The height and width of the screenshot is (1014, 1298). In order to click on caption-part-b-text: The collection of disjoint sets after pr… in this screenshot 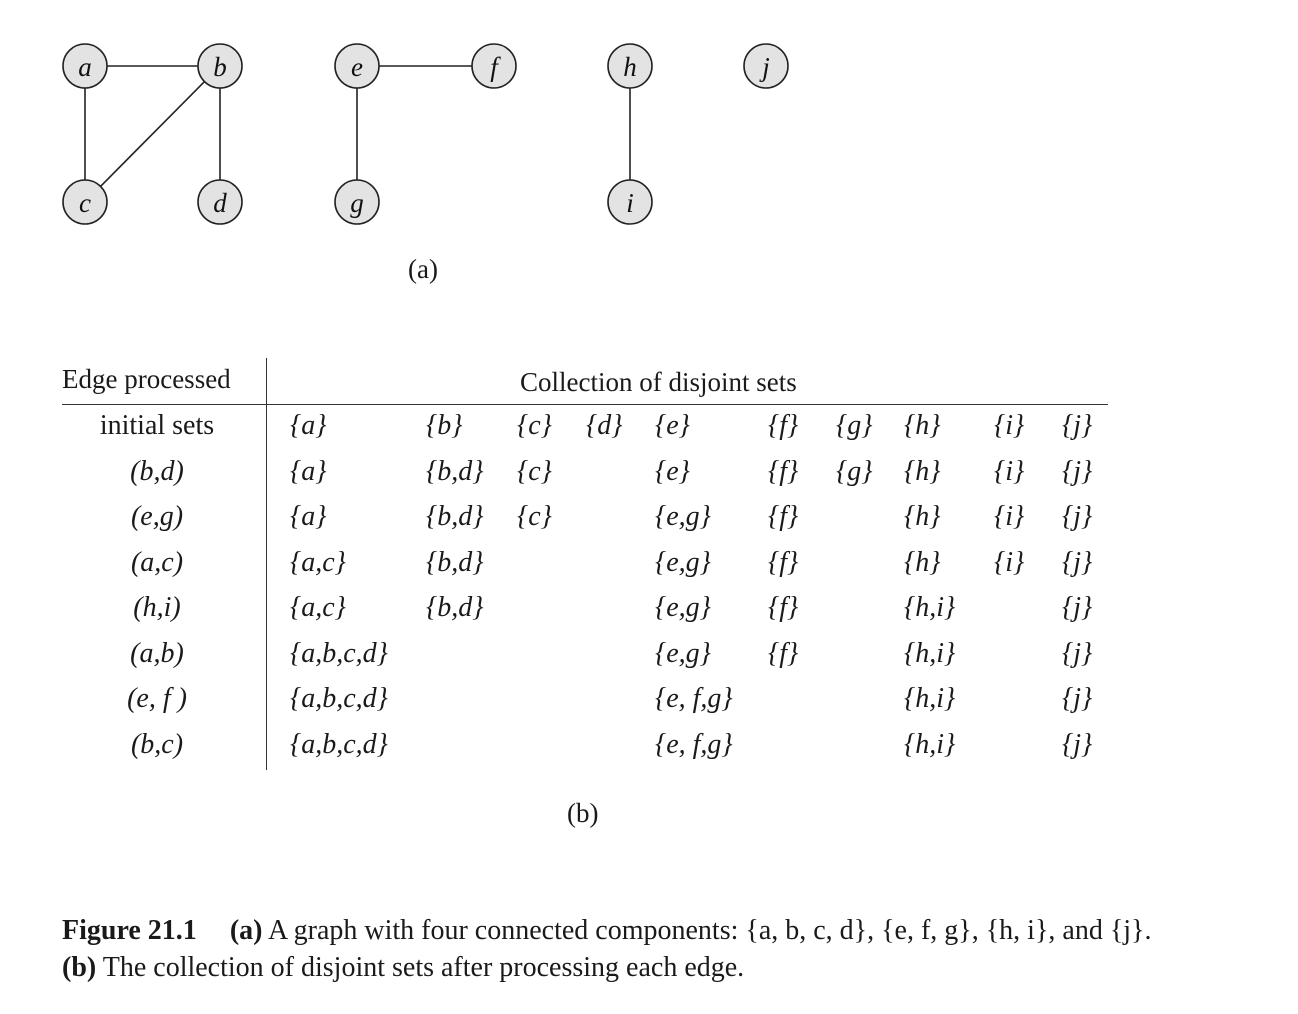, I will do `click(423, 967)`.